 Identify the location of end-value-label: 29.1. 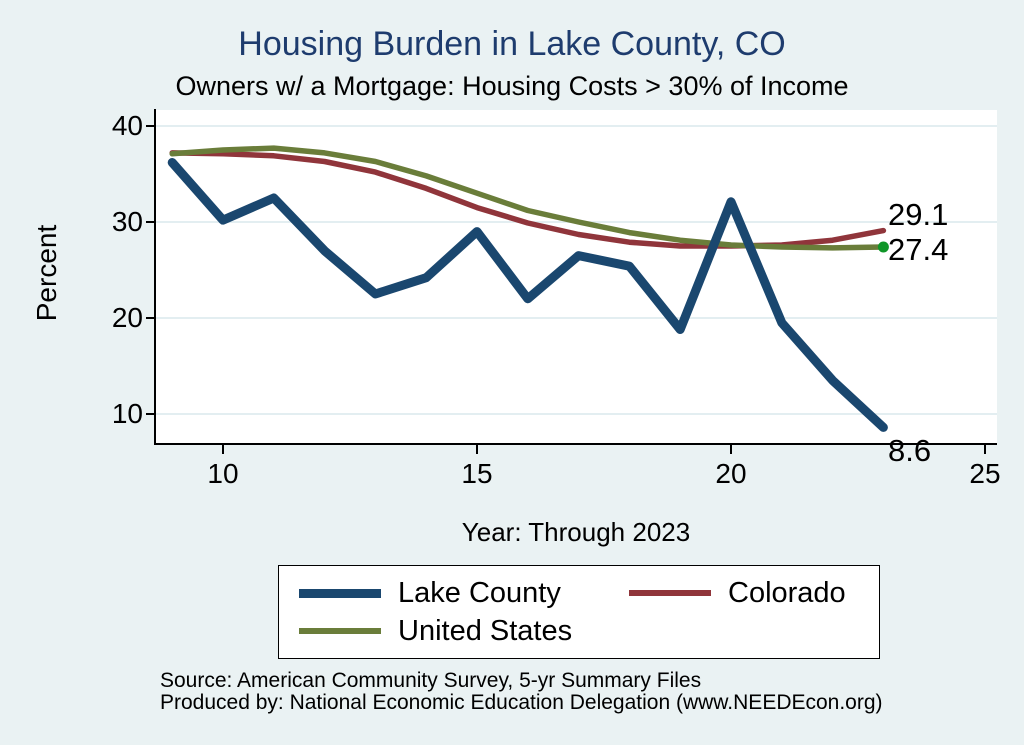
(918, 214).